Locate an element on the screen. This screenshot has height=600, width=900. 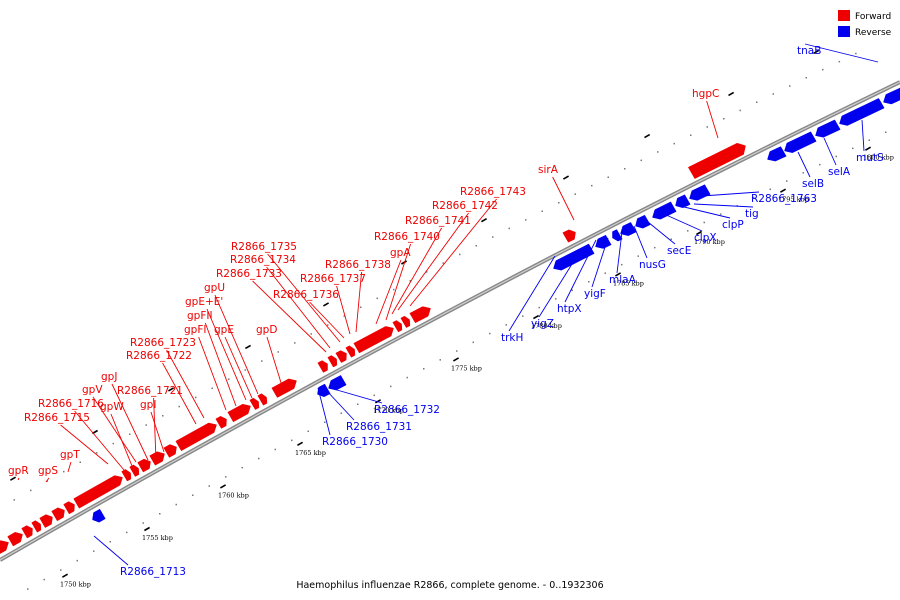
gene-label-gpj: gpJ is located at coordinates (109, 377).